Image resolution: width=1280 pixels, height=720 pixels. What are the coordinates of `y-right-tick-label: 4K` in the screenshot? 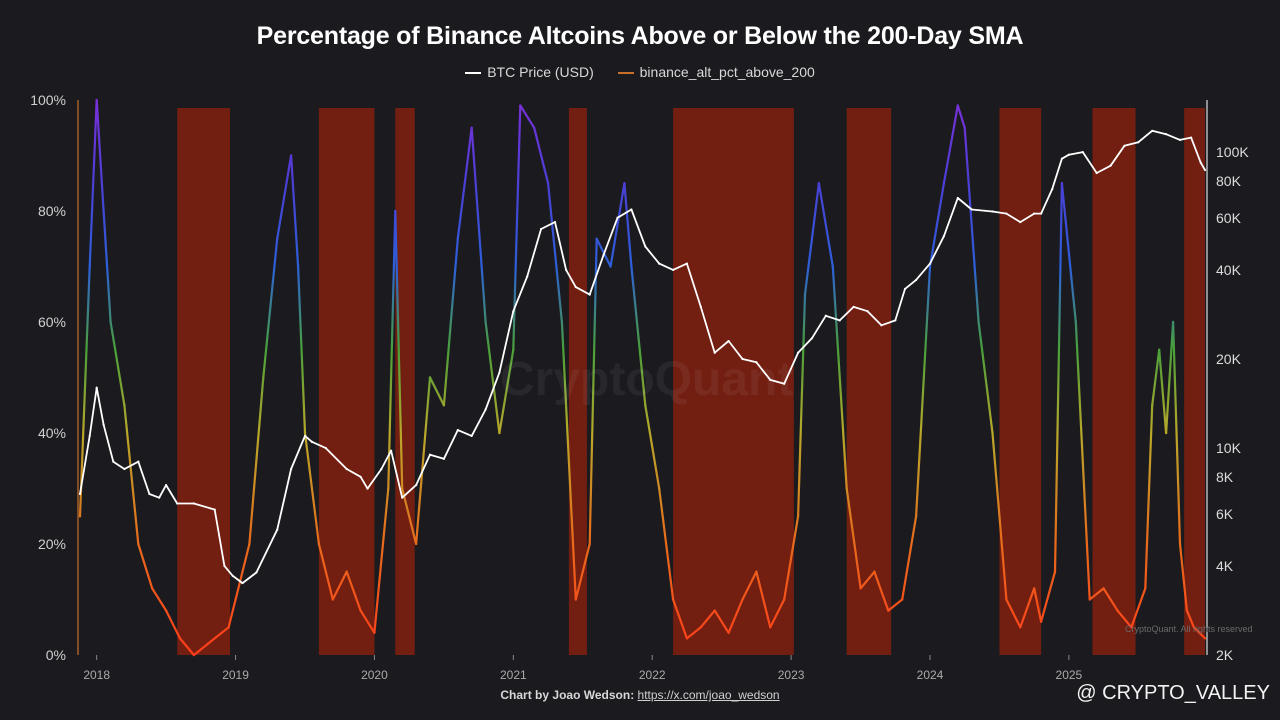 It's located at (1225, 566).